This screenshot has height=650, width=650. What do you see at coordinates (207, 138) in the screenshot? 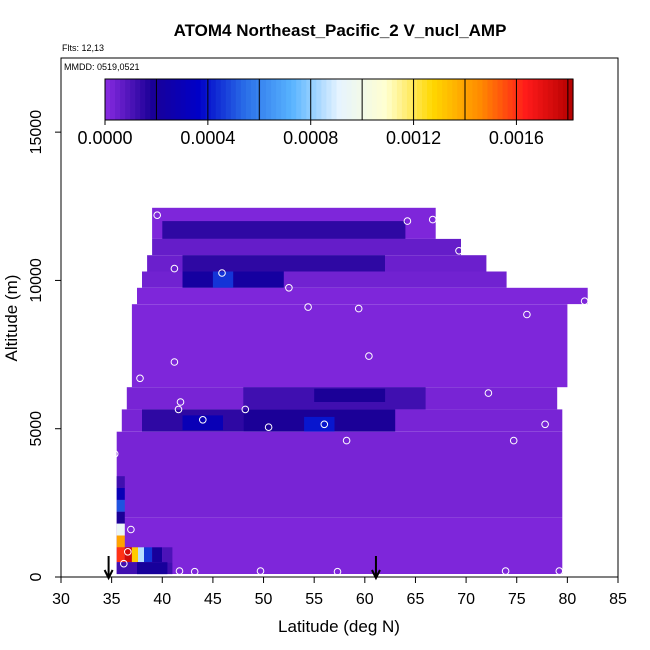
I see `colorbar-tick-label: 0.0004` at bounding box center [207, 138].